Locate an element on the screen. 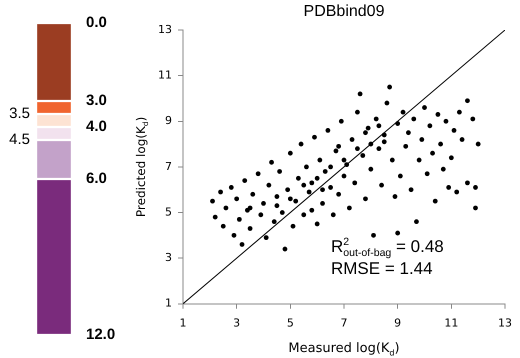 The width and height of the screenshot is (520, 358). x-tick-label: 13 is located at coordinates (505, 323).